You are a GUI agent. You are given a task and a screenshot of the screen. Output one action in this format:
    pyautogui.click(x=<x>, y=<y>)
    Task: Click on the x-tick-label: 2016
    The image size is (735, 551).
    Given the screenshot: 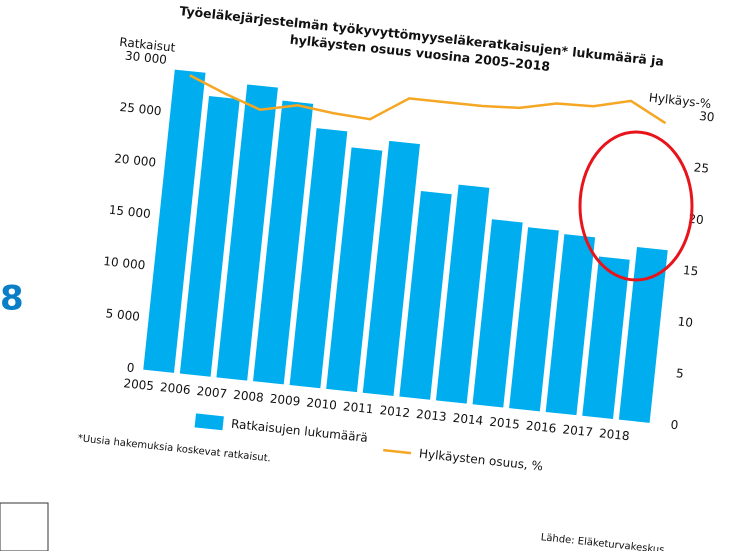 What is the action you would take?
    pyautogui.click(x=541, y=426)
    